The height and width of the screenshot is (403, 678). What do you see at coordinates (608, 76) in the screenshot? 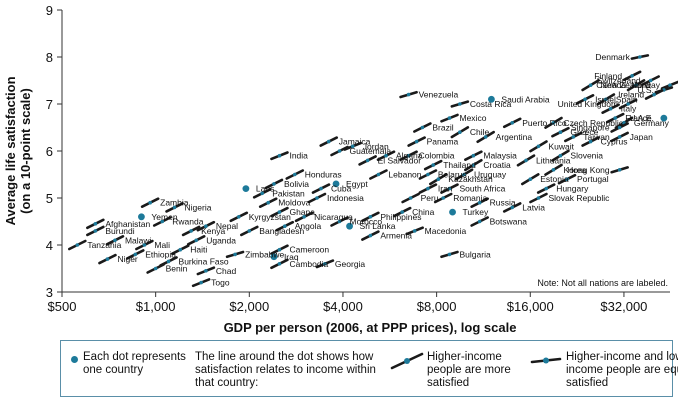
I see `country-label: Finland` at bounding box center [608, 76].